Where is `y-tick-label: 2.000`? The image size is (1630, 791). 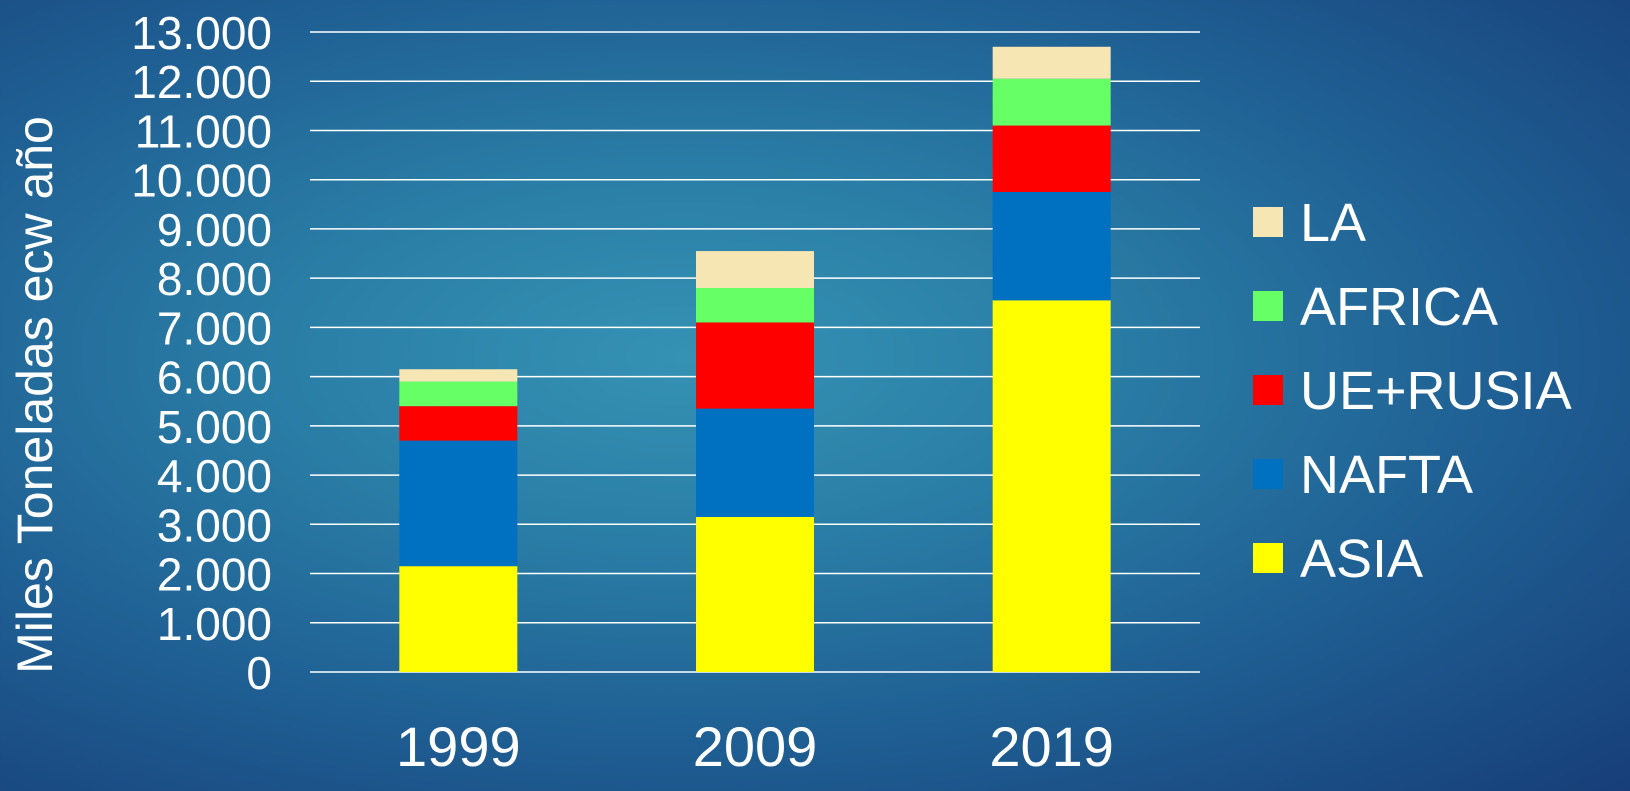 y-tick-label: 2.000 is located at coordinates (214, 575).